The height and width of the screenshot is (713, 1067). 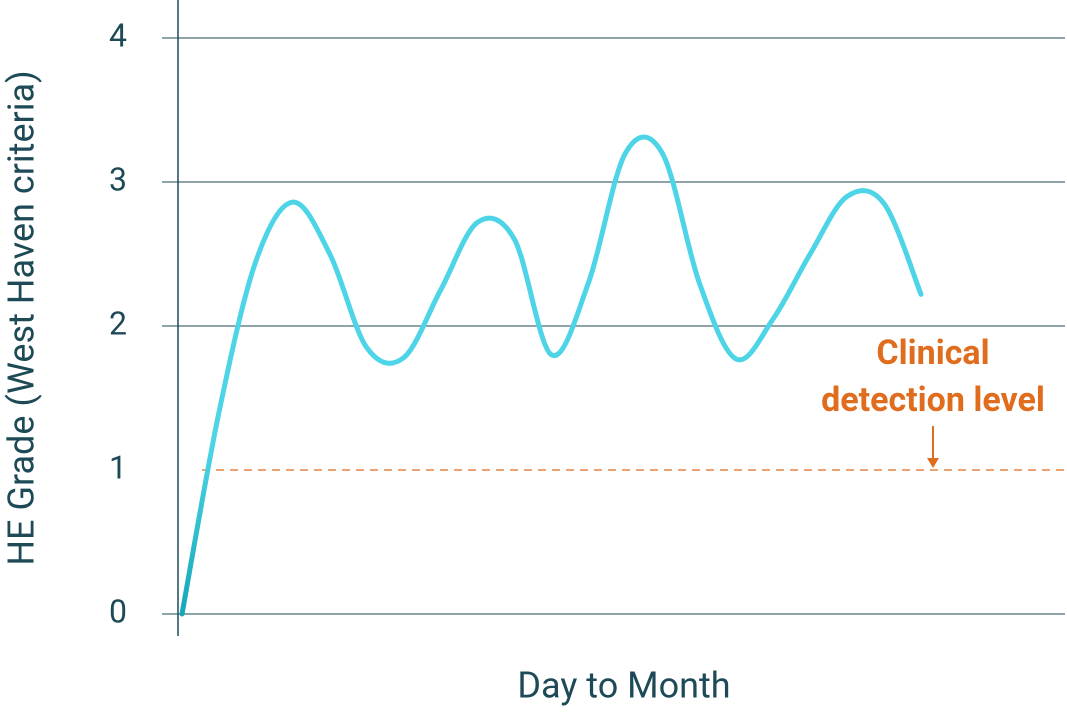 What do you see at coordinates (933, 463) in the screenshot?
I see `annotation-arrowhead` at bounding box center [933, 463].